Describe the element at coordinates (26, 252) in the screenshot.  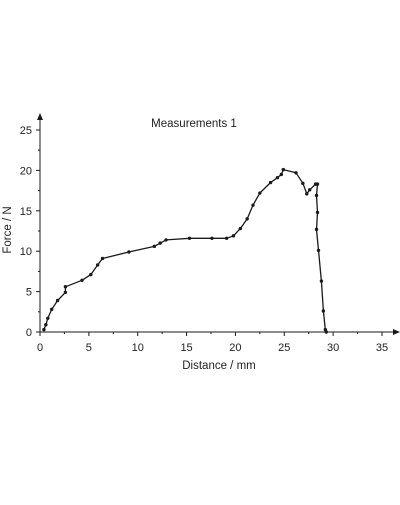
I see `y-tick-label: 10` at that location.